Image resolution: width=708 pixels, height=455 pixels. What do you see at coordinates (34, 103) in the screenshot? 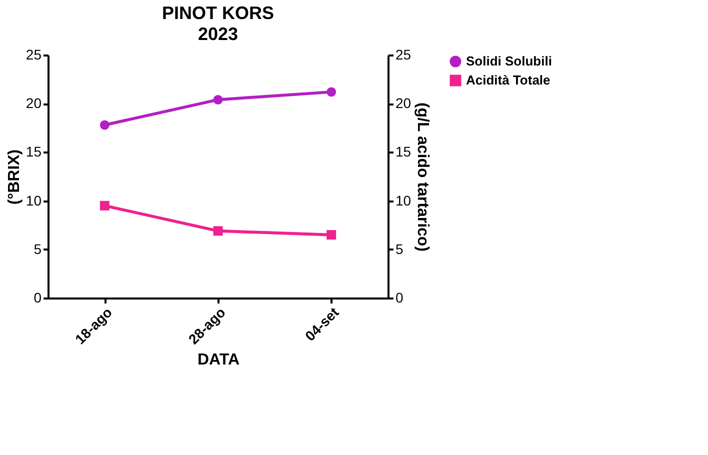
I see `y-tick-label: 20` at bounding box center [34, 103].